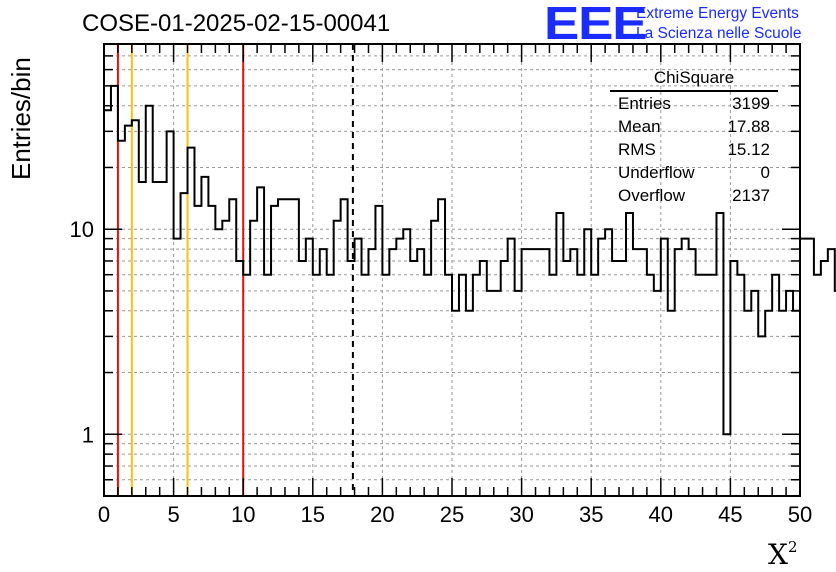  Describe the element at coordinates (748, 126) in the screenshot. I see `stats-value: 17.88` at that location.